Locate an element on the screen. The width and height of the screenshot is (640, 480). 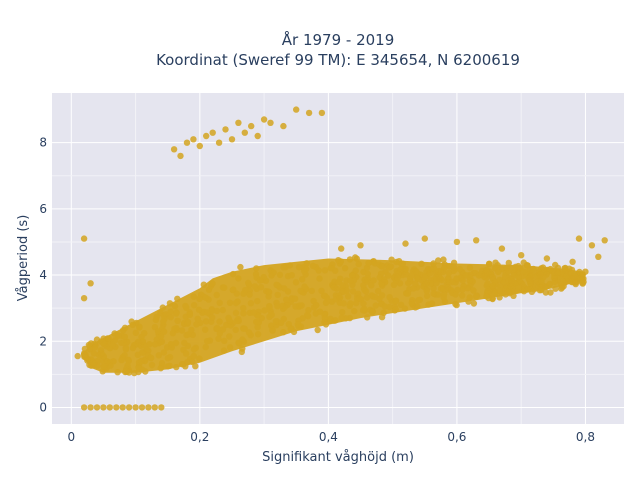
y-tick-label: 8 is located at coordinates (43, 143).